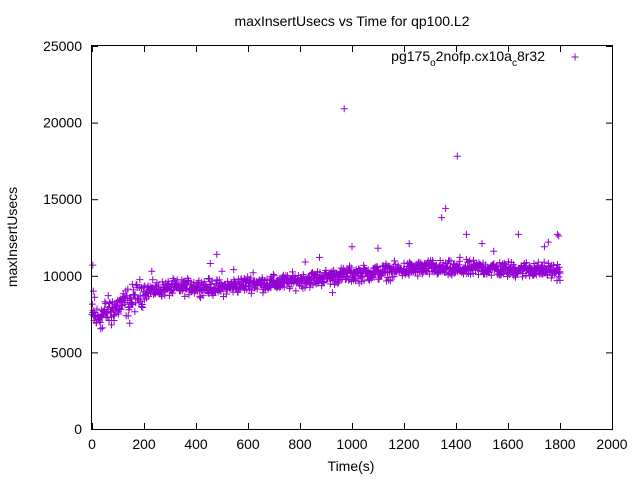 Image resolution: width=640 pixels, height=480 pixels. I want to click on x-tick-label: 400, so click(196, 444).